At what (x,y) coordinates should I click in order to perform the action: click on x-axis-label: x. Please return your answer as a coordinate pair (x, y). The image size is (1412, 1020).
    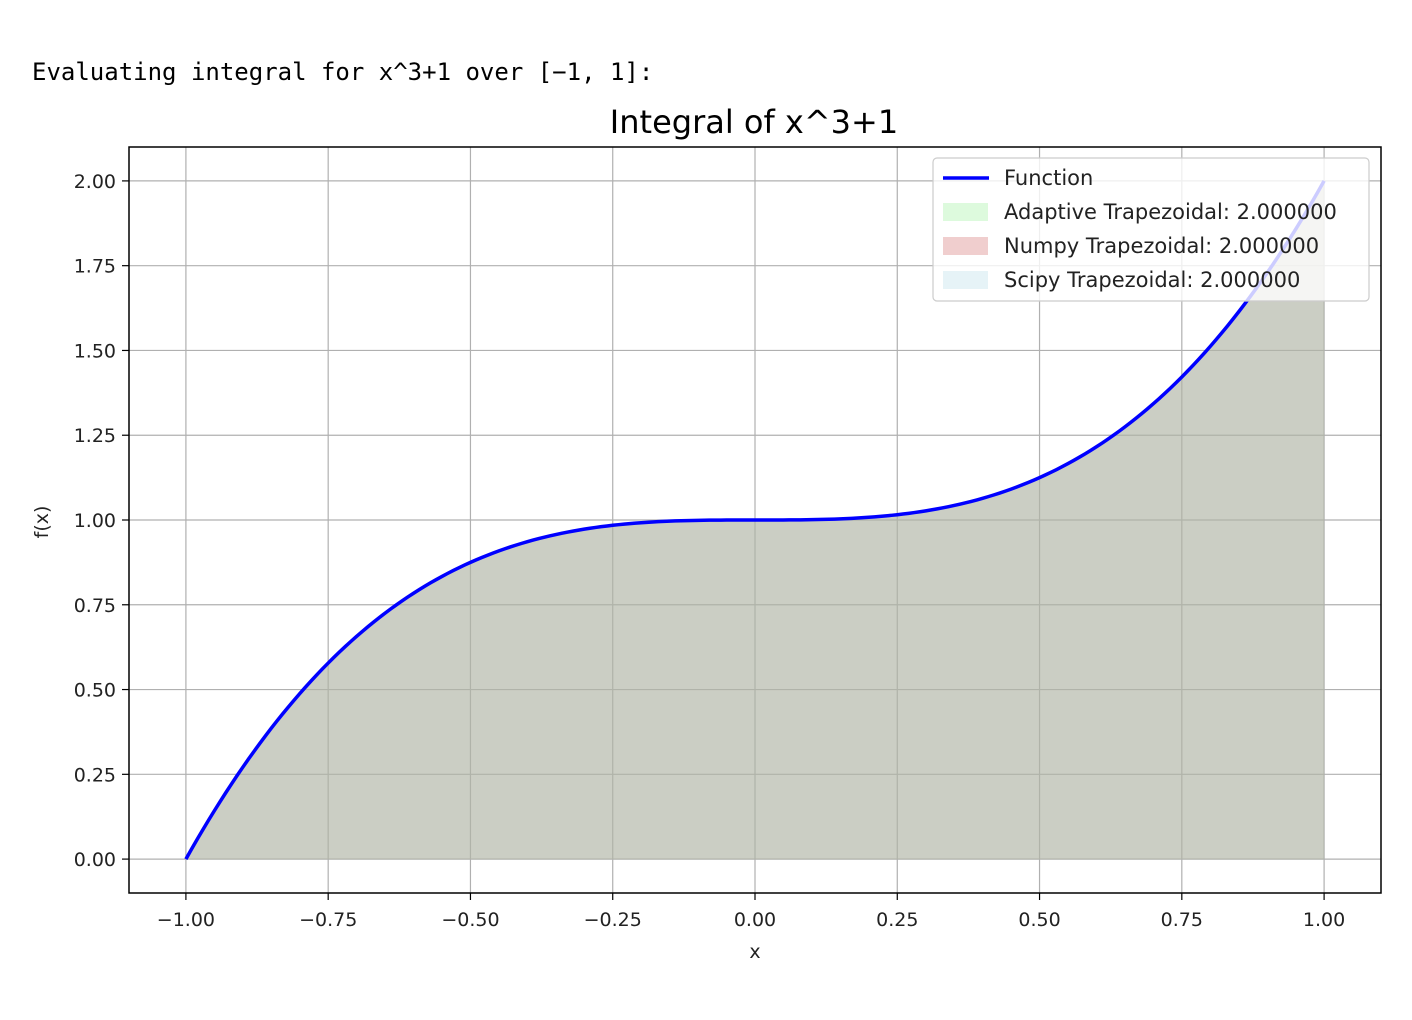
    Looking at the image, I should click on (754, 952).